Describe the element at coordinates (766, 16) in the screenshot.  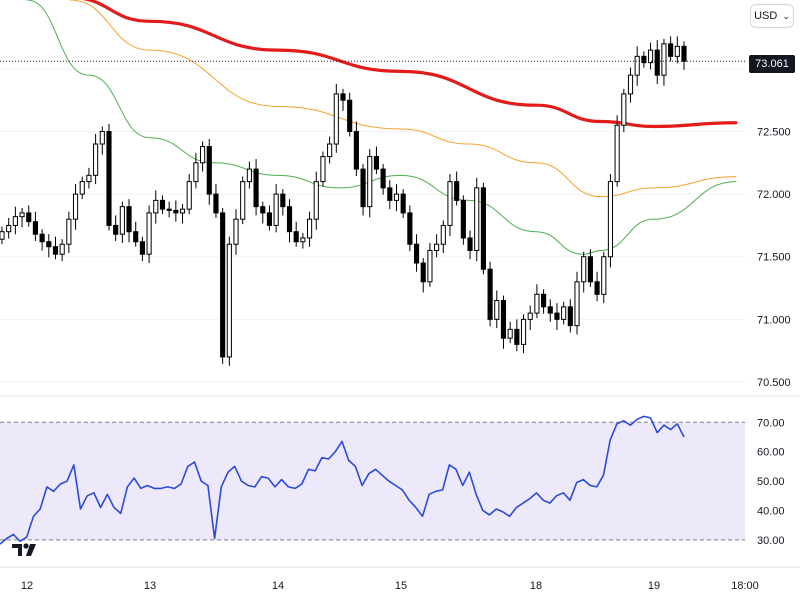
I see `currency-label: USD` at that location.